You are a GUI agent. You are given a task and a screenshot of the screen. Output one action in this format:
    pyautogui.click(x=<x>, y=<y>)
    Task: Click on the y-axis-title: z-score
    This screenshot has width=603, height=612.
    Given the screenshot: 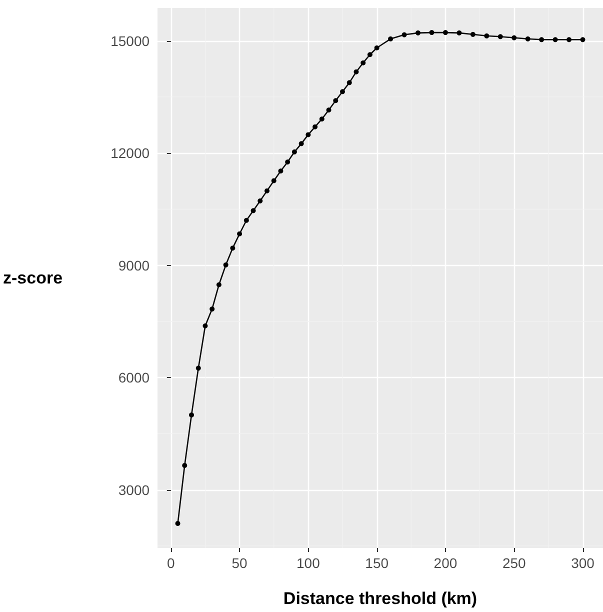 What is the action you would take?
    pyautogui.click(x=32, y=278)
    